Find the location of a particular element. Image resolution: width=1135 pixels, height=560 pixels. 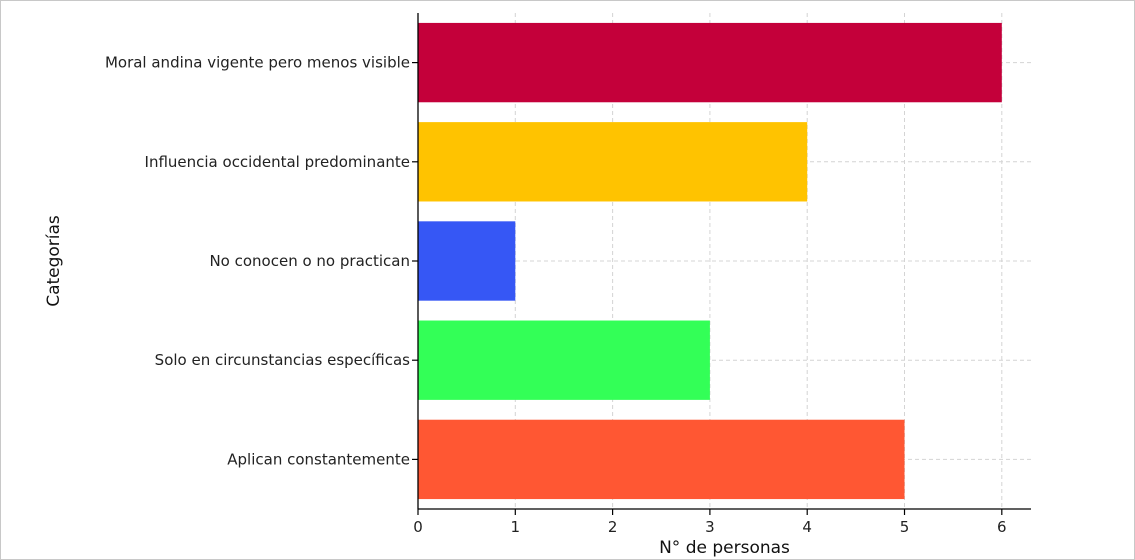

x-tick-label: 2 is located at coordinates (613, 527).